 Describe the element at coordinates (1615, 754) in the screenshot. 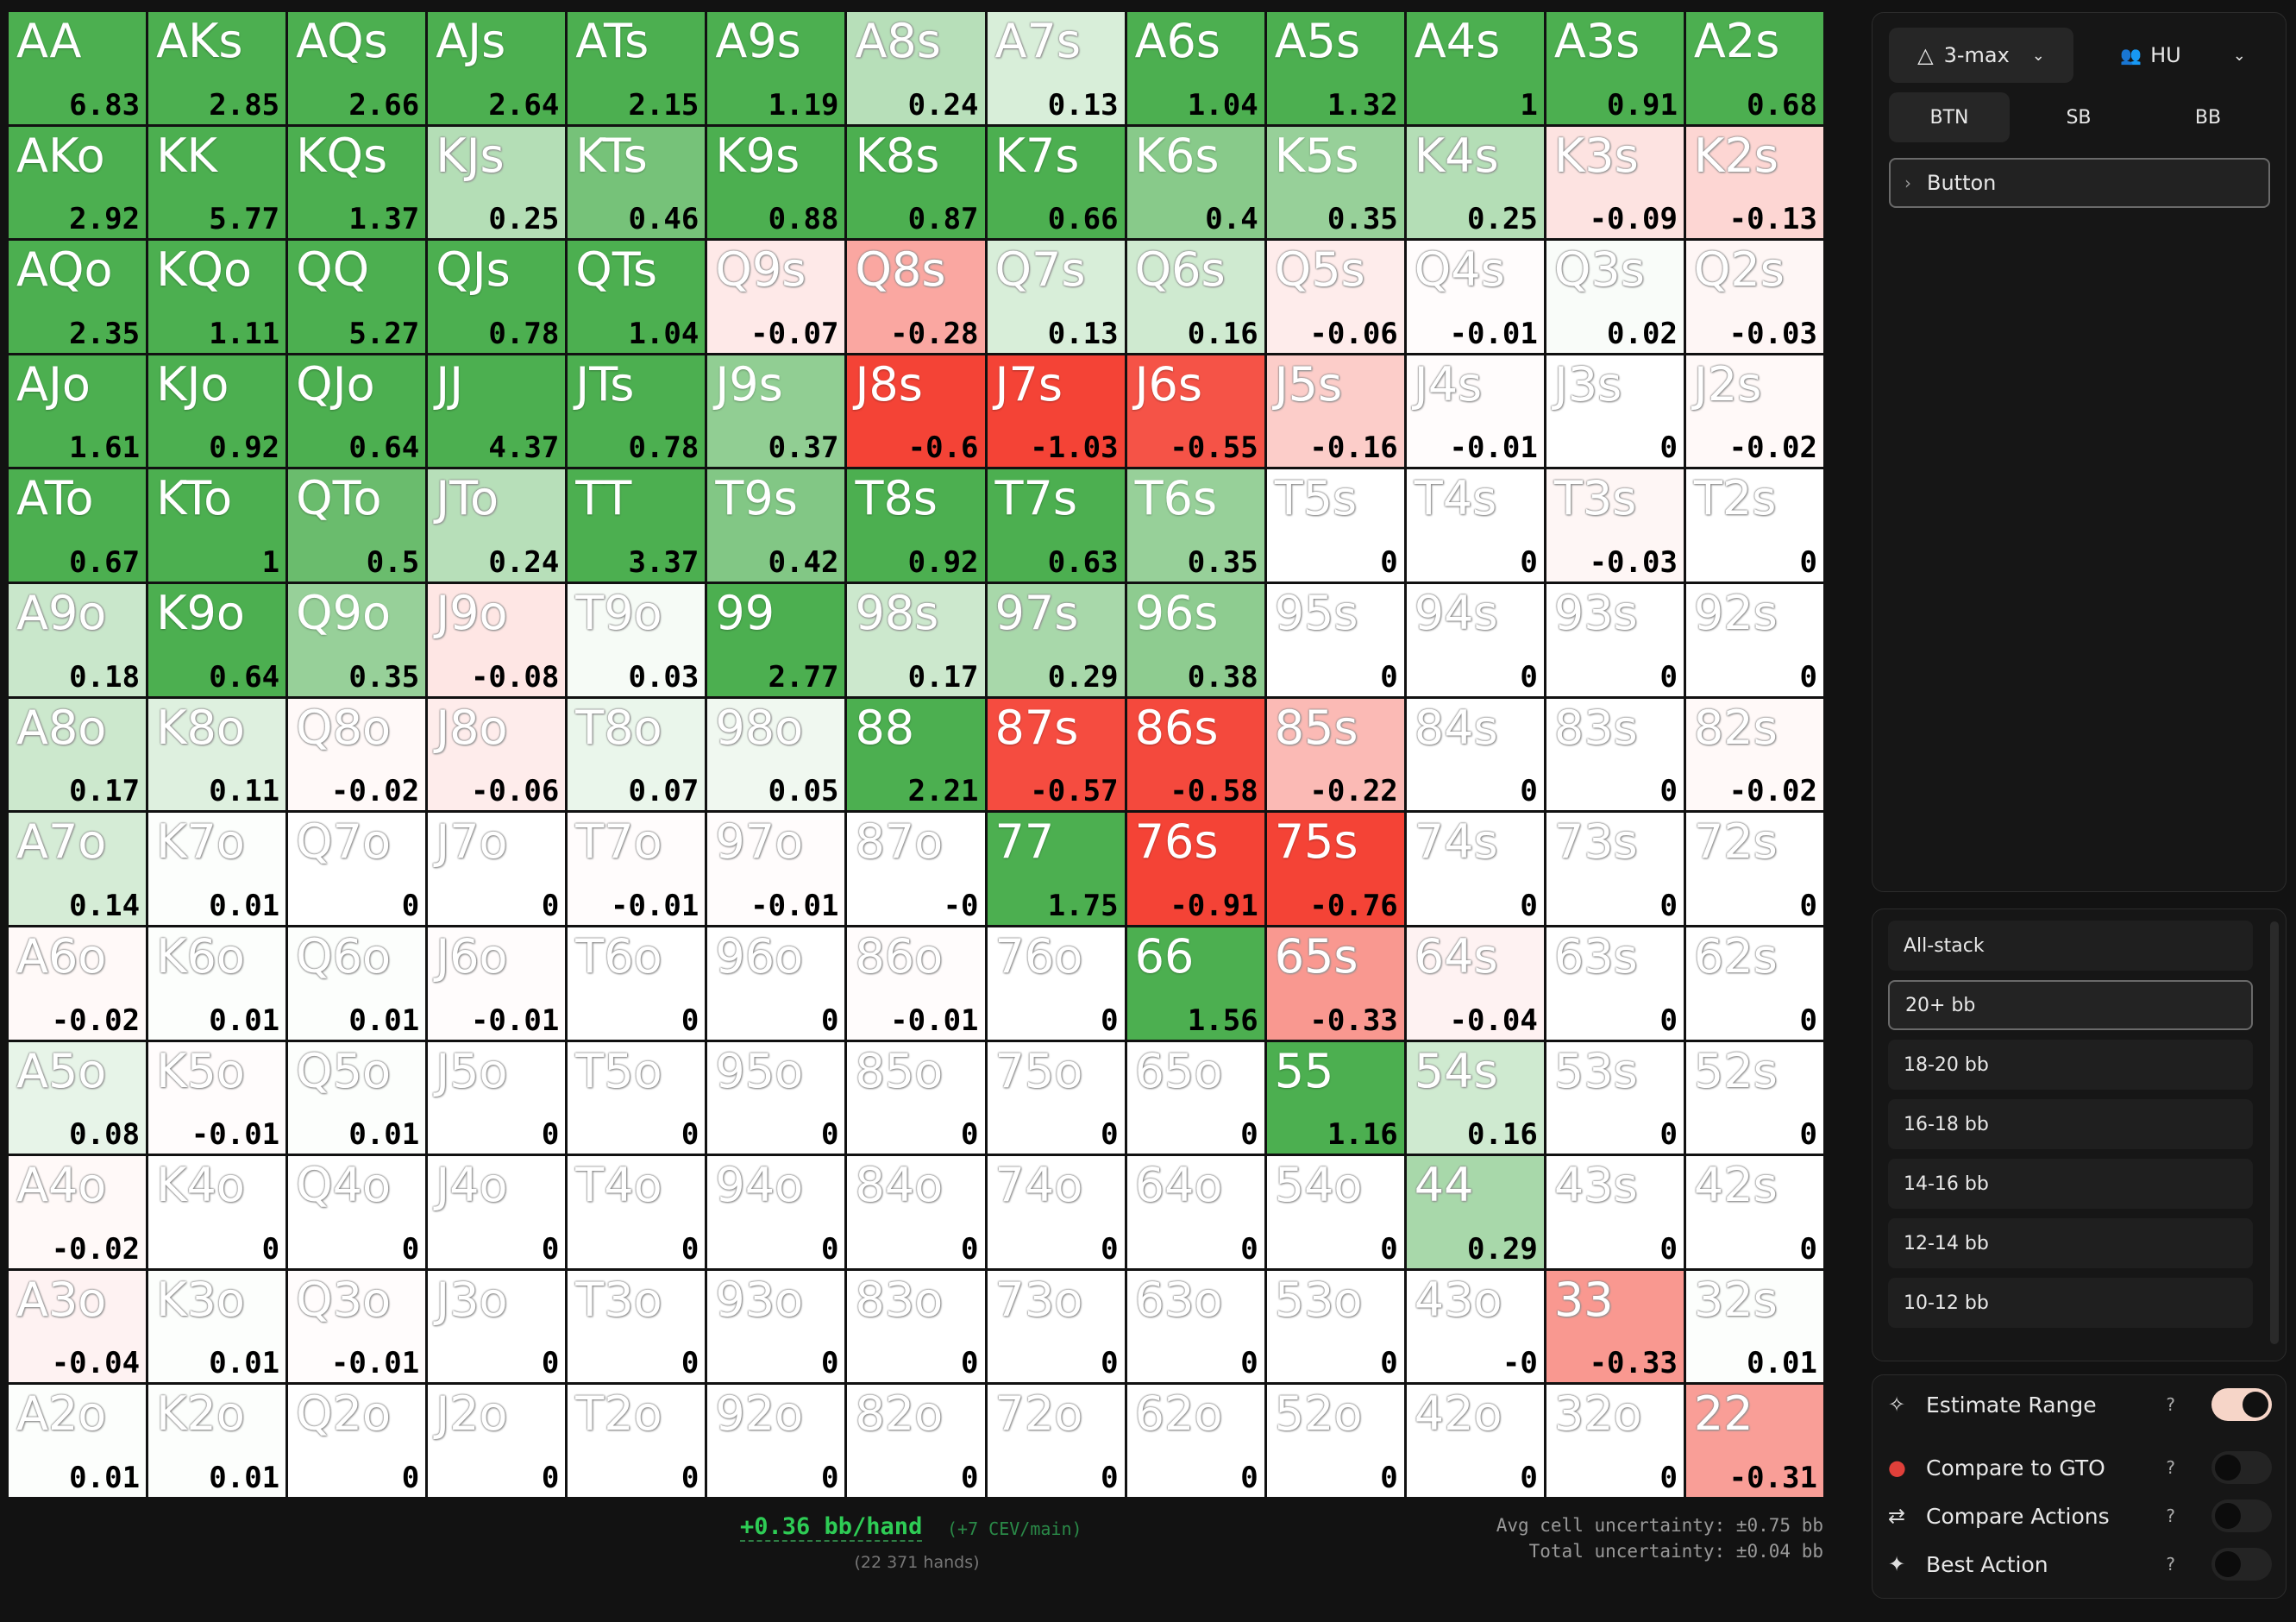

I see `hand-cell: 83s 0` at that location.